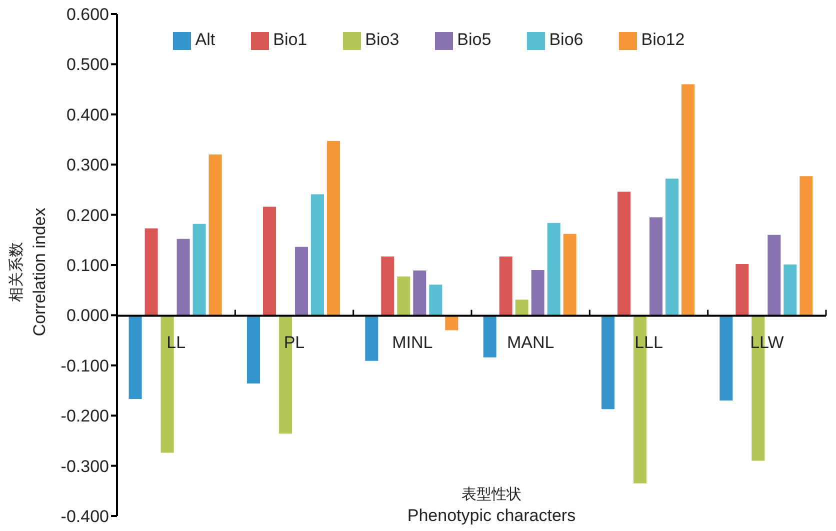  Describe the element at coordinates (84, 366) in the screenshot. I see `y-tick-label: -0.100` at that location.